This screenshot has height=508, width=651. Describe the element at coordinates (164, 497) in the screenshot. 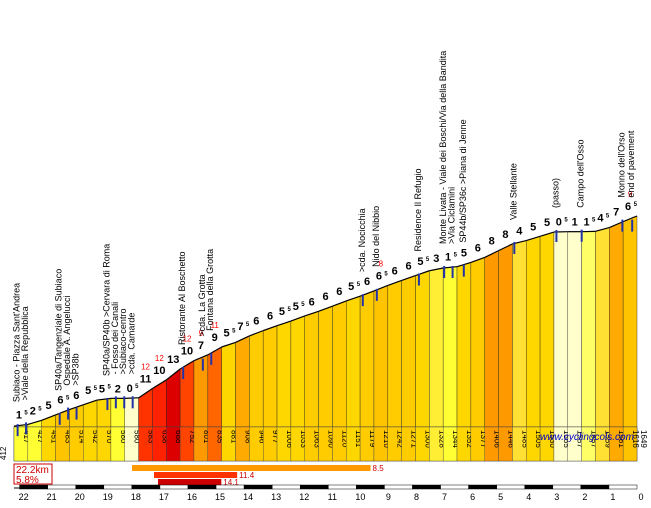

I see `km-tick-label: 17` at that location.